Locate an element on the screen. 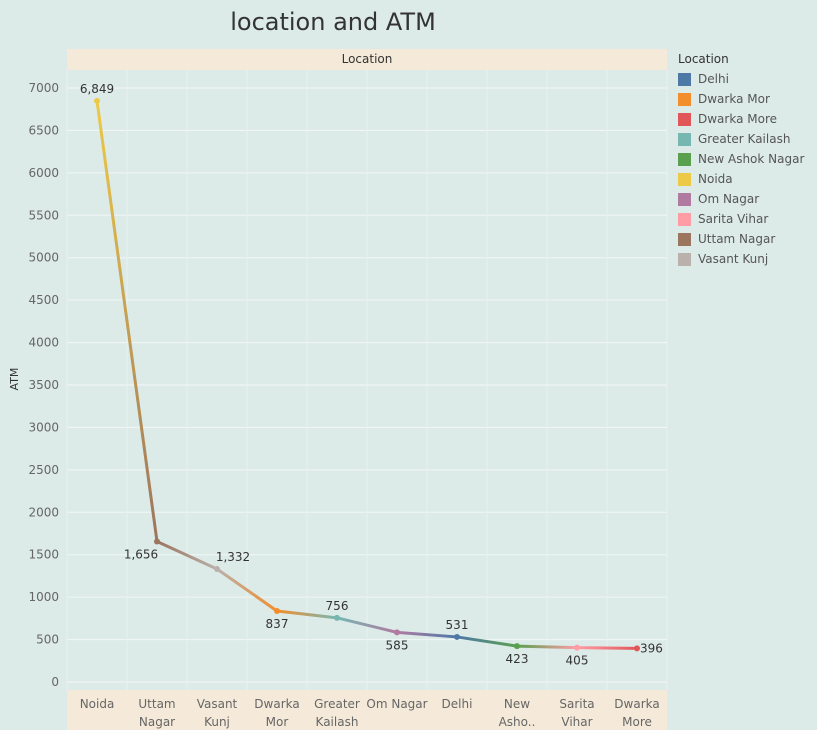 This screenshot has height=730, width=817. y-tick-label: 4000 is located at coordinates (43, 343).